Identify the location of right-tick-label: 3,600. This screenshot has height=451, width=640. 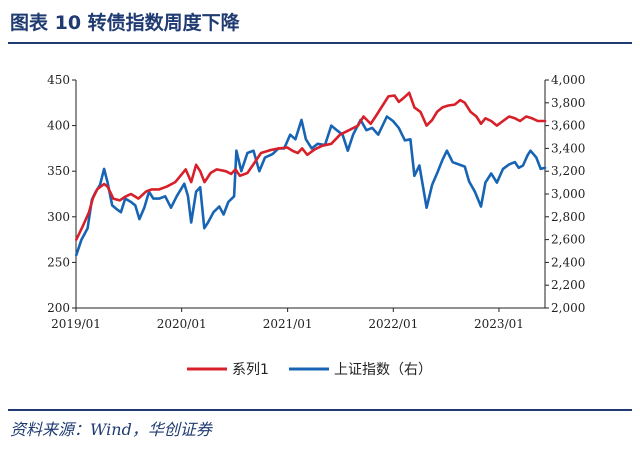
(568, 126).